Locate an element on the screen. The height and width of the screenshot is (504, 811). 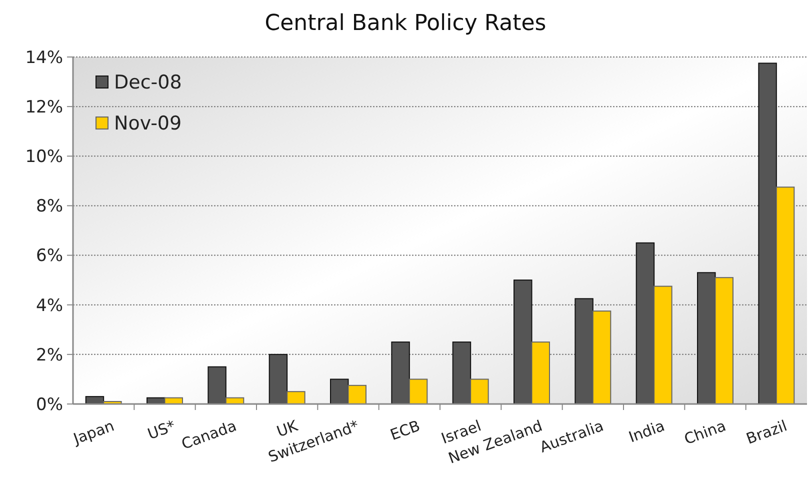
x-tick-label: India is located at coordinates (647, 431).